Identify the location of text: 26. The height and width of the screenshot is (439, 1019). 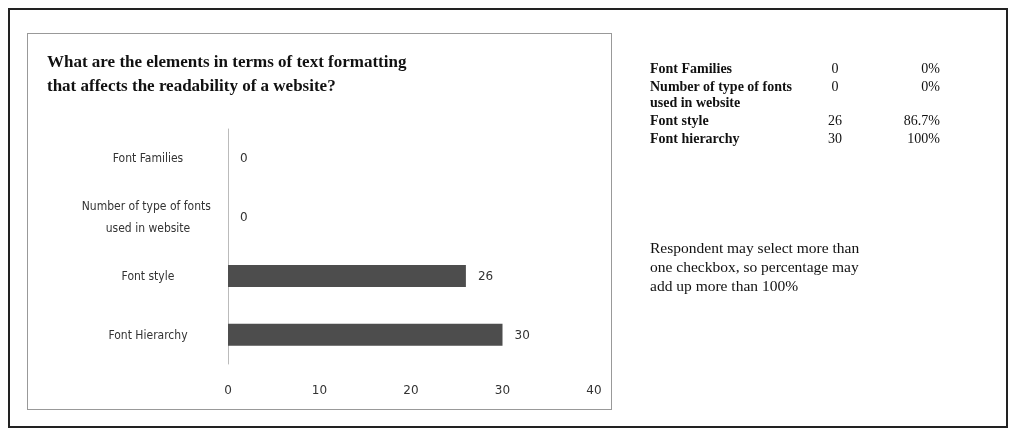
(835, 121).